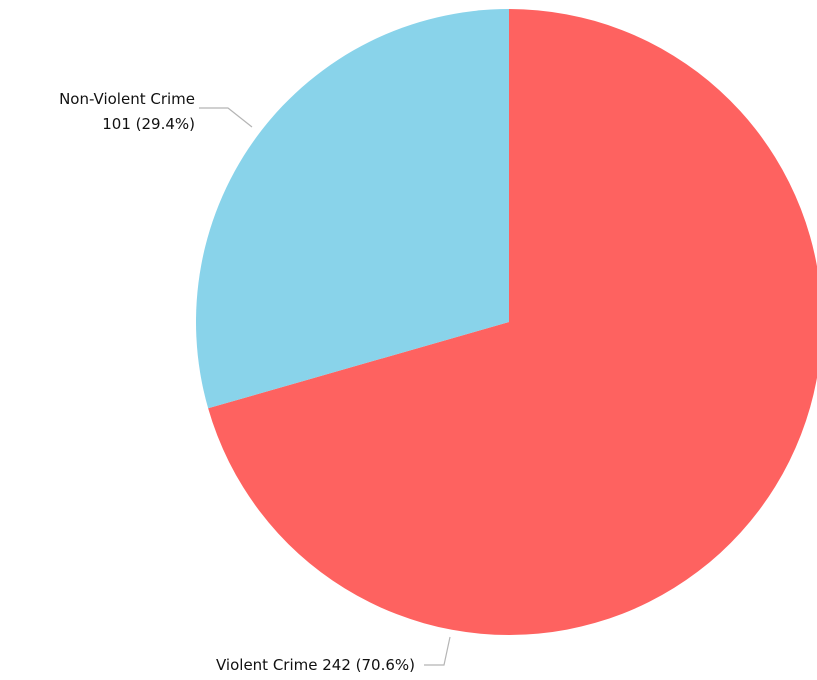  I want to click on leader-line-non-violent, so click(226, 117).